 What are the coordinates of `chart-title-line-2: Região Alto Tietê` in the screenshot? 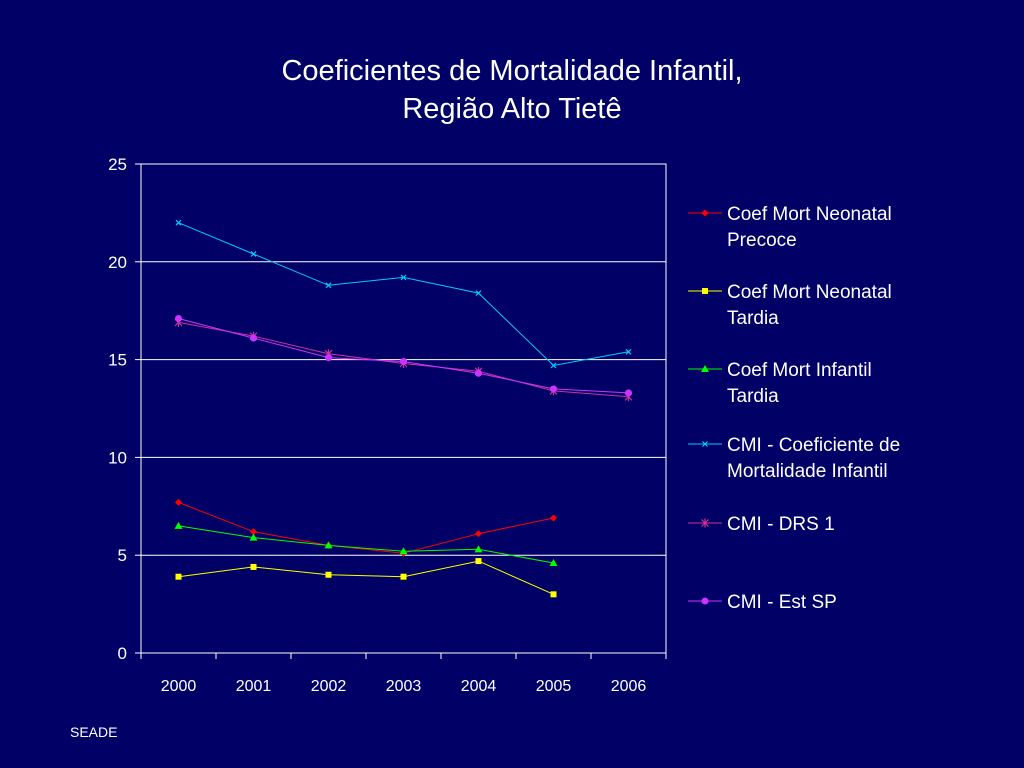 It's located at (512, 109).